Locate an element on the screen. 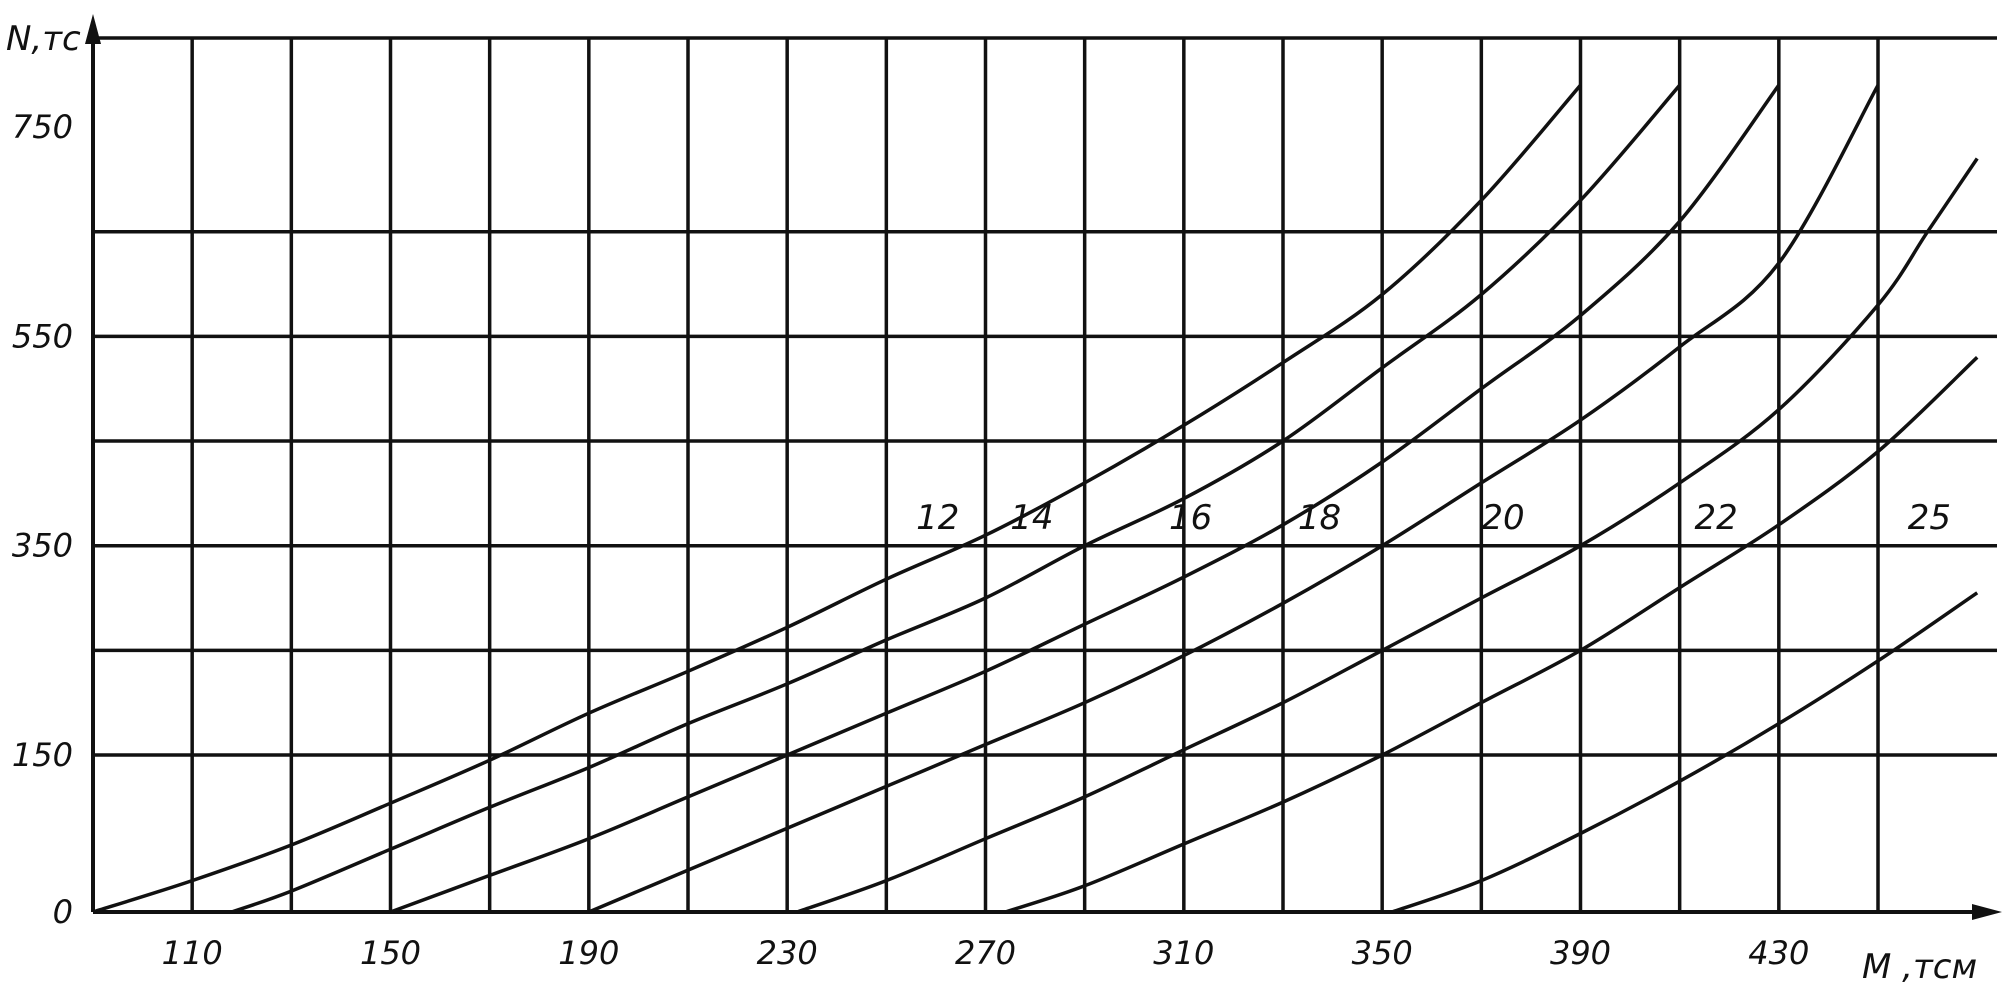 This screenshot has height=989, width=2009. x-axis-title: M ,тсм is located at coordinates (1919, 967).